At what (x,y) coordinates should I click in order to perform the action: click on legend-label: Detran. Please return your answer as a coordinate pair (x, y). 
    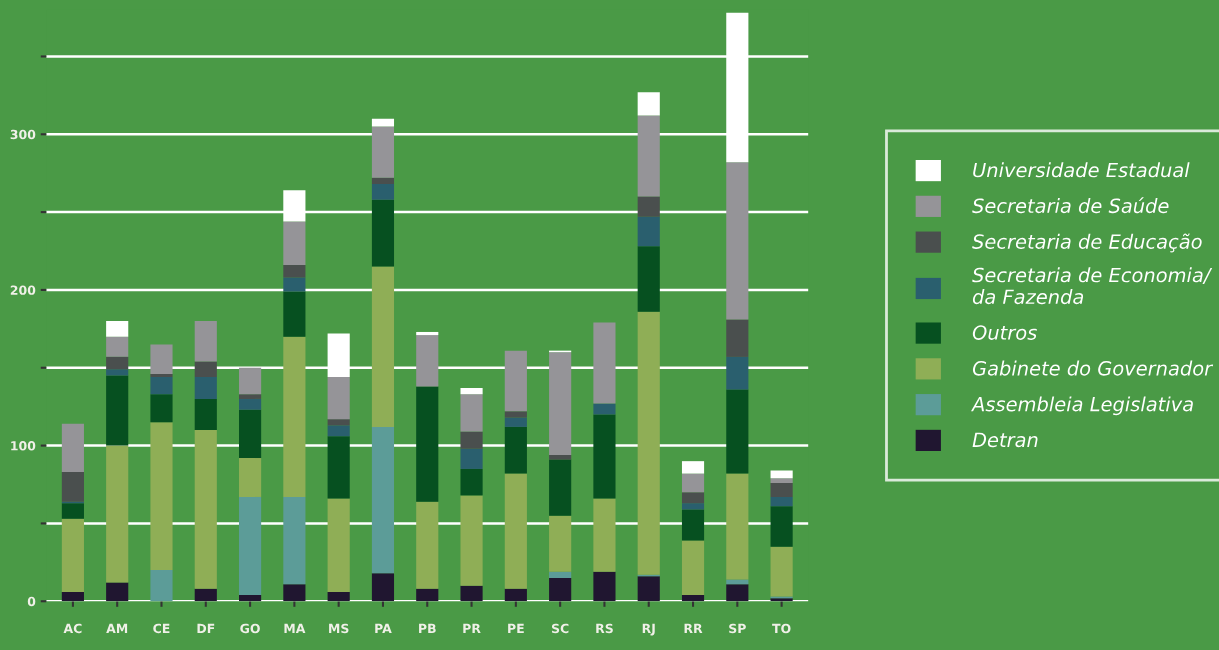
    Looking at the image, I should click on (1005, 440).